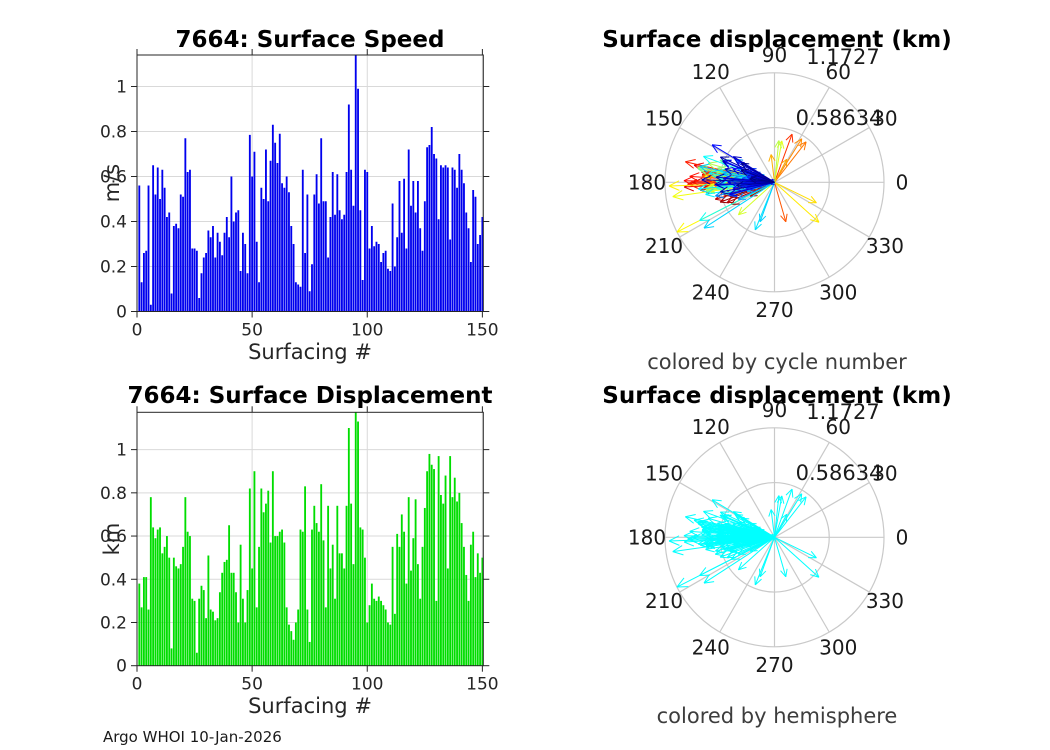  What do you see at coordinates (113, 623) in the screenshot?
I see `y-tick-label: 0.2` at bounding box center [113, 623].